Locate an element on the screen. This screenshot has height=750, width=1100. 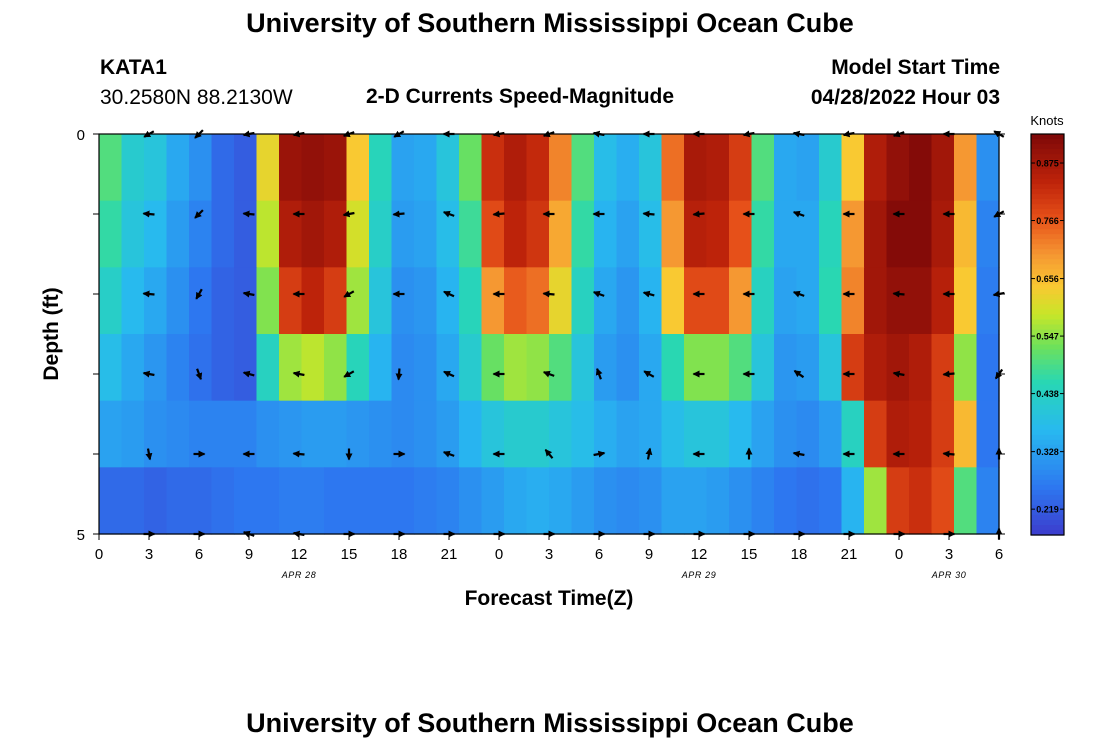
model-start-value: 04/28/2022 Hour 03 is located at coordinates (905, 97).